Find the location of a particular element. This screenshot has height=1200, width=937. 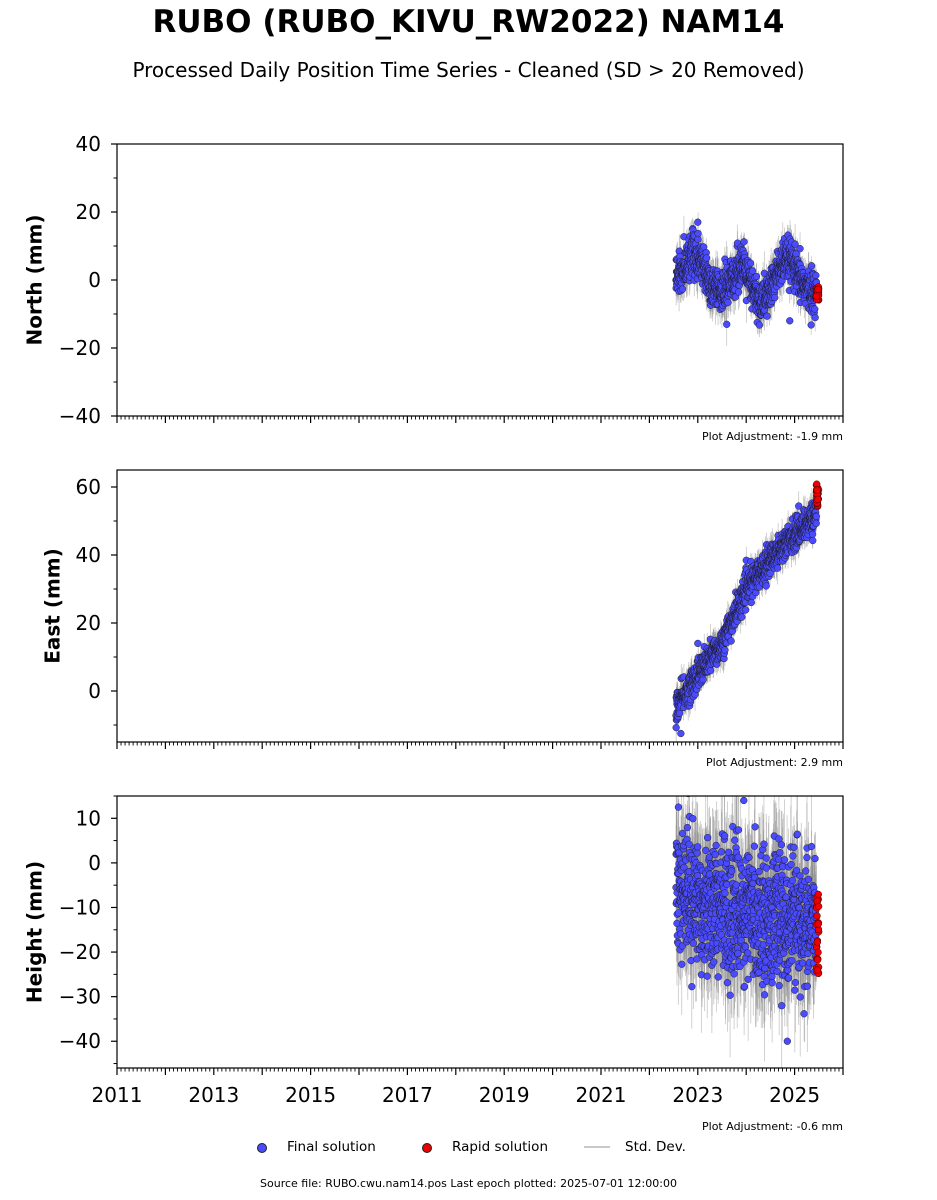

y-tick-label: −20 is located at coordinates (80, 348).